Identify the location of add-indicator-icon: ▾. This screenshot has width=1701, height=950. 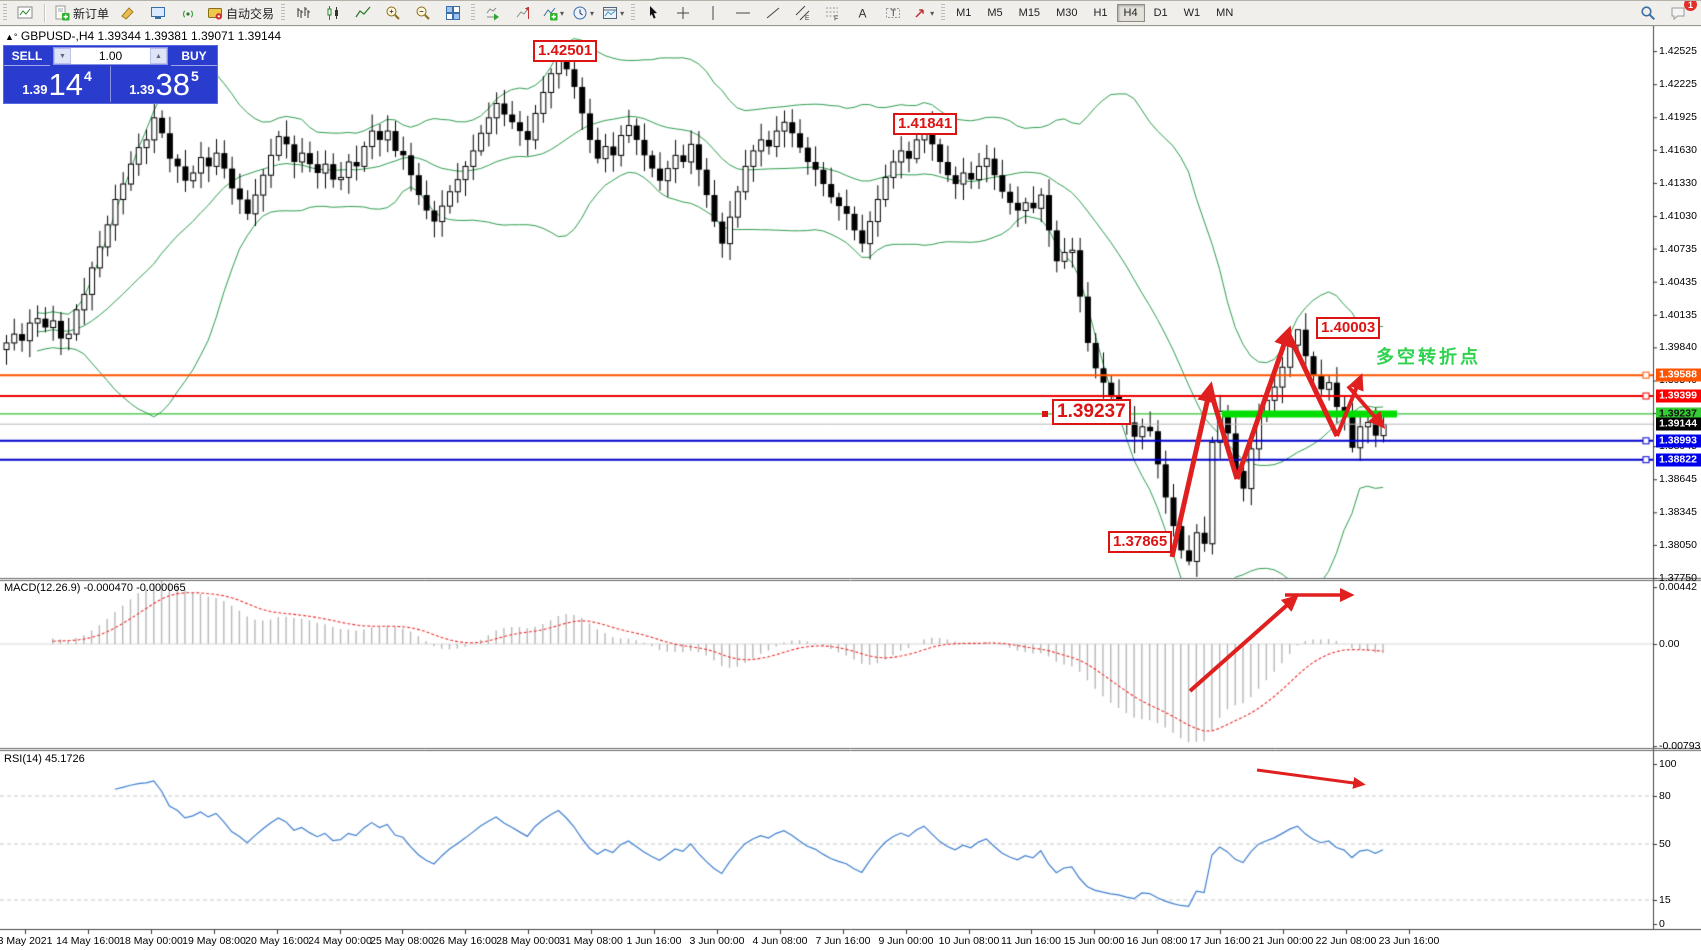
(553, 13).